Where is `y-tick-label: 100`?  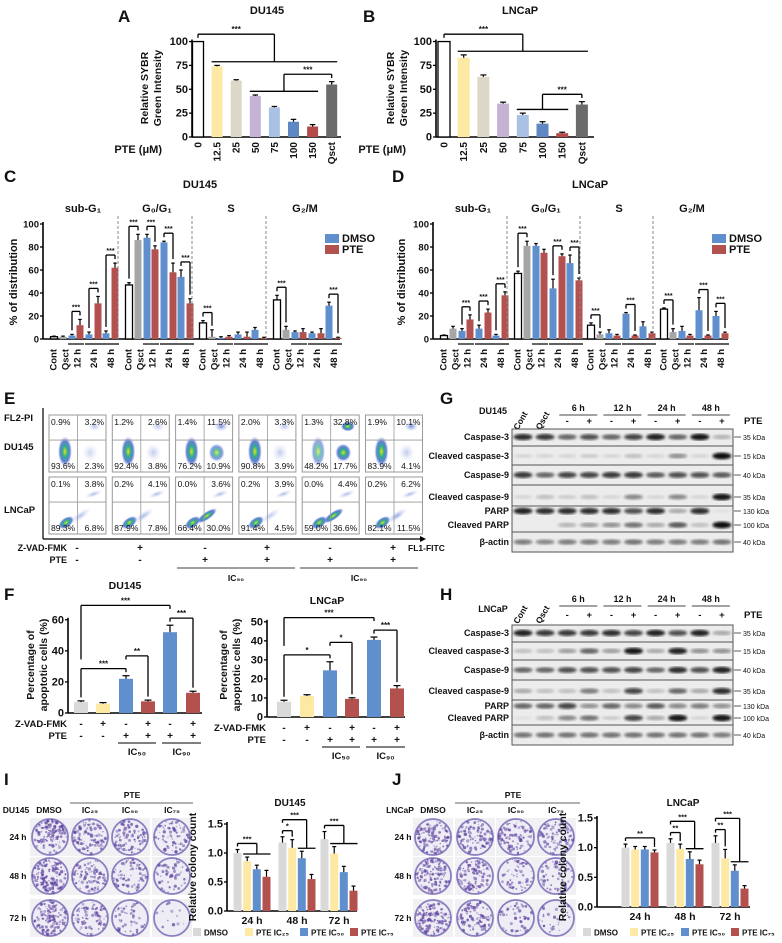
y-tick-label: 100 is located at coordinates (31, 225).